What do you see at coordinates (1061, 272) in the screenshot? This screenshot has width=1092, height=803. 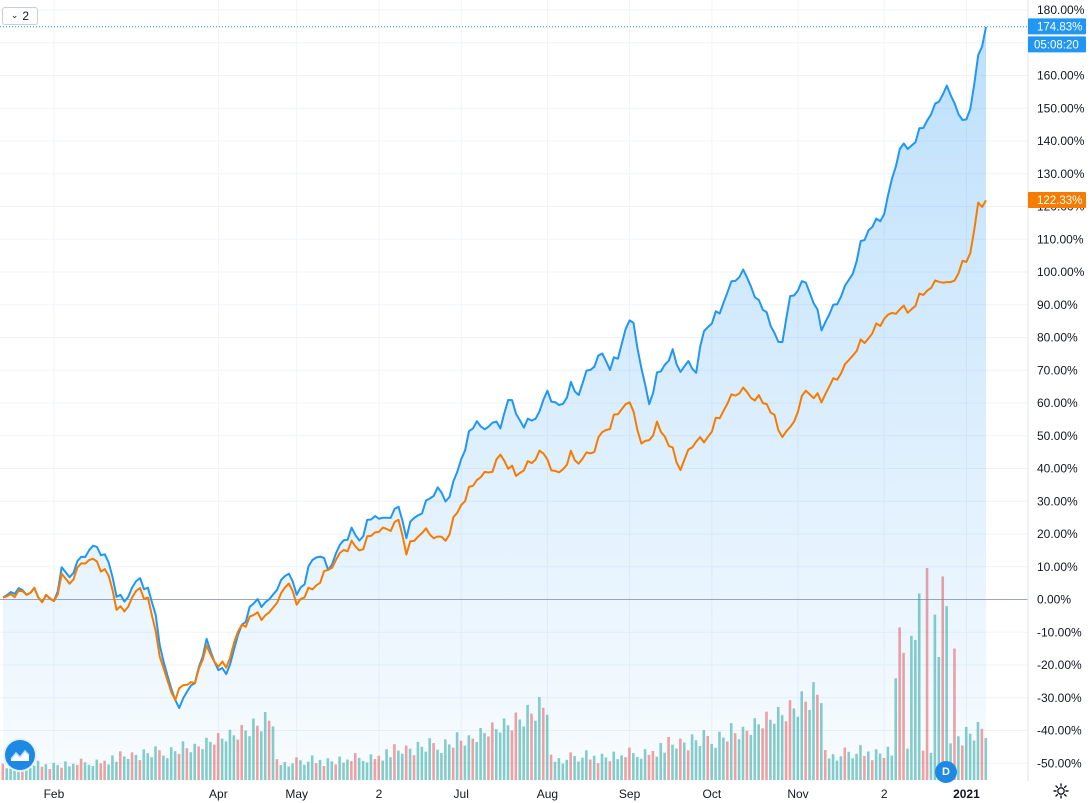 I see `y-tick-label: 100.00%` at bounding box center [1061, 272].